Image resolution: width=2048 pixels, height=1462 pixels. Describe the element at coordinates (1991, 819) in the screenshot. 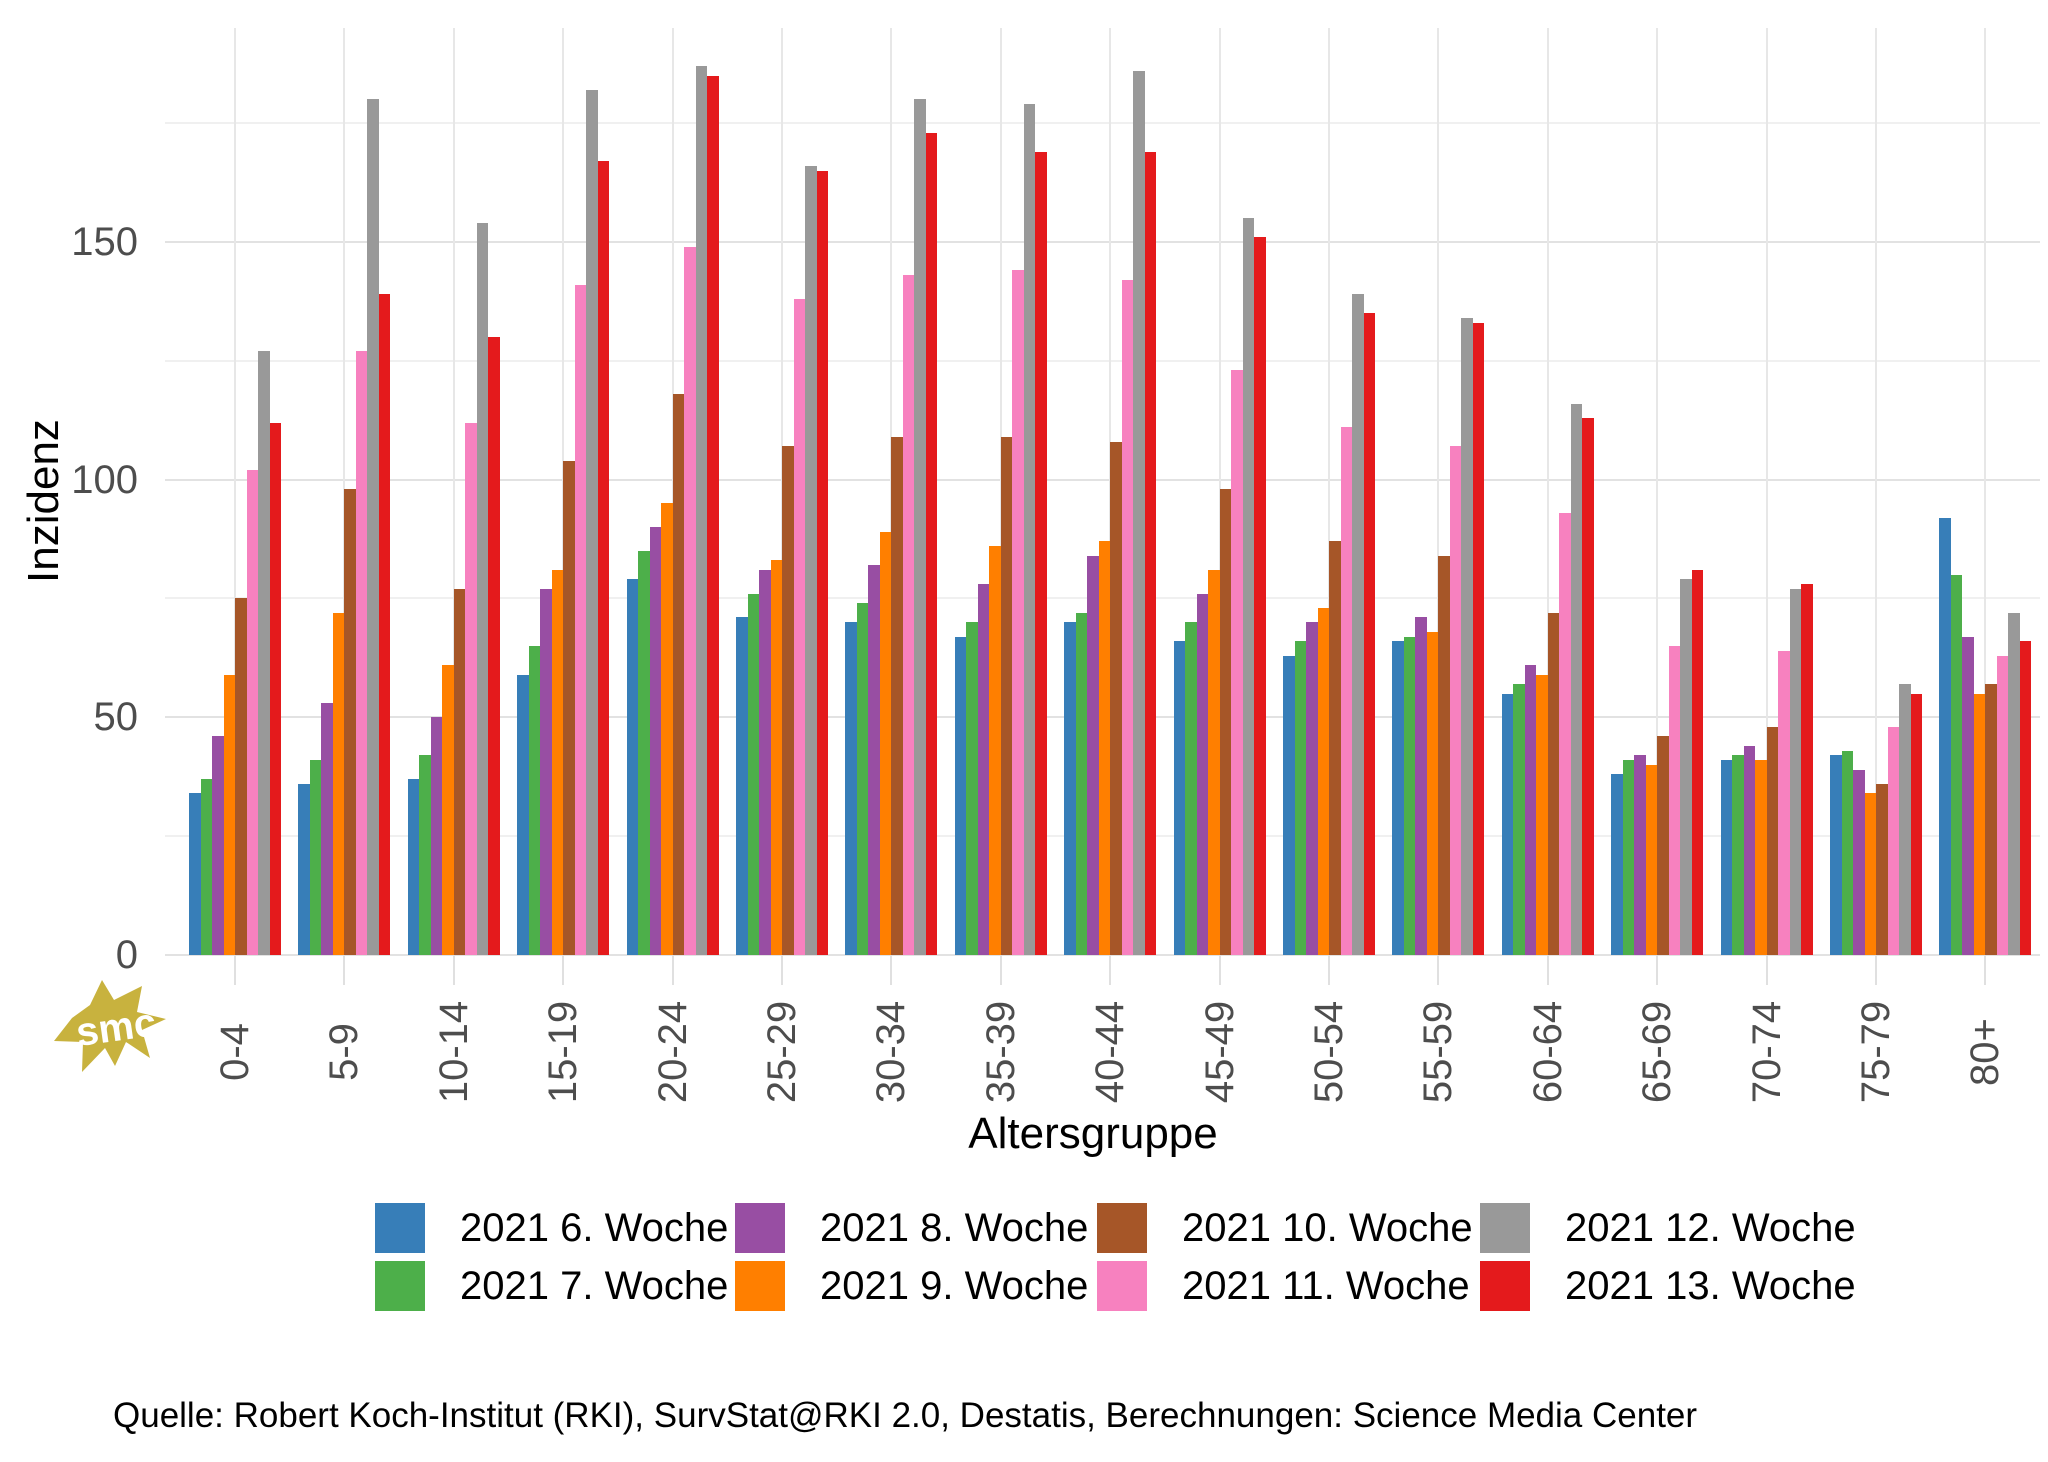

I see `bar-80+-2021-10.-Woche` at that location.